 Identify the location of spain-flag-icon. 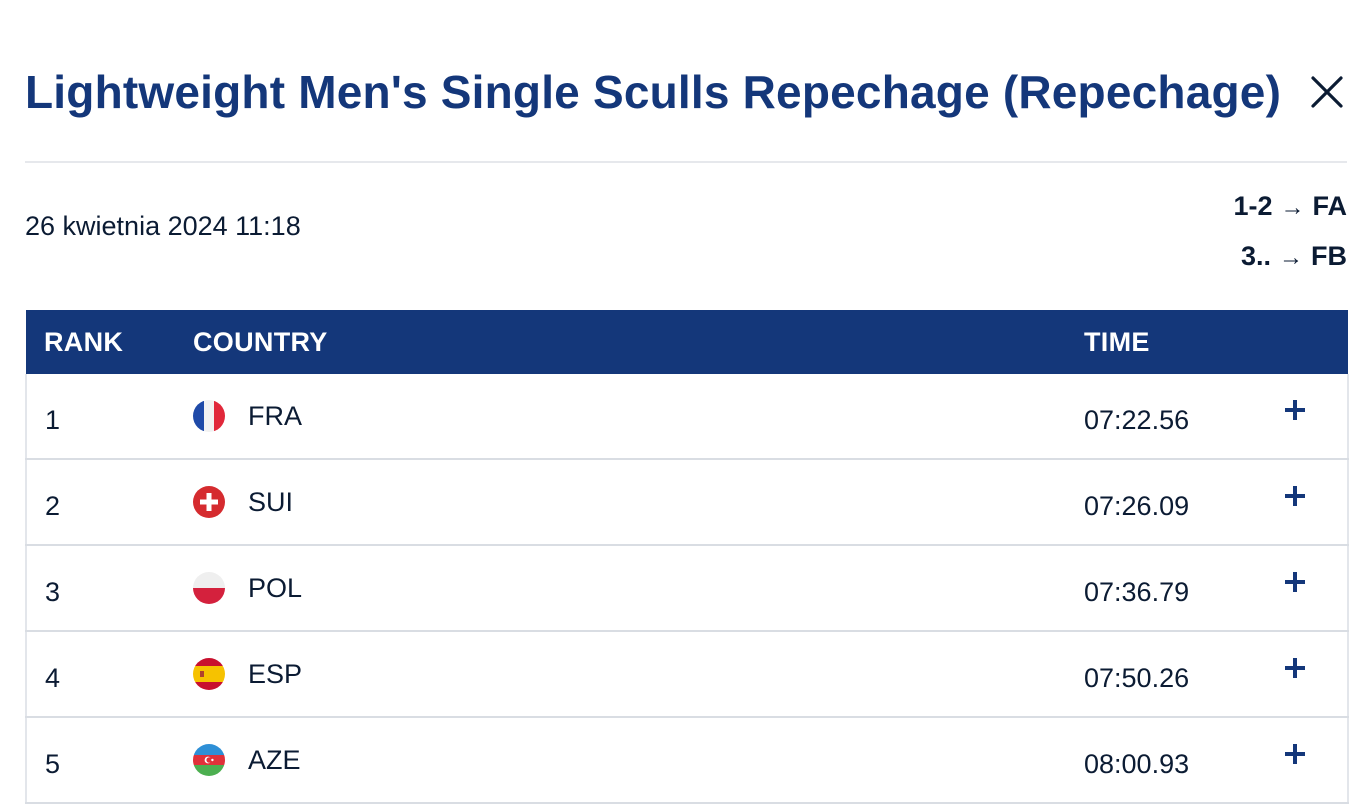
(209, 674).